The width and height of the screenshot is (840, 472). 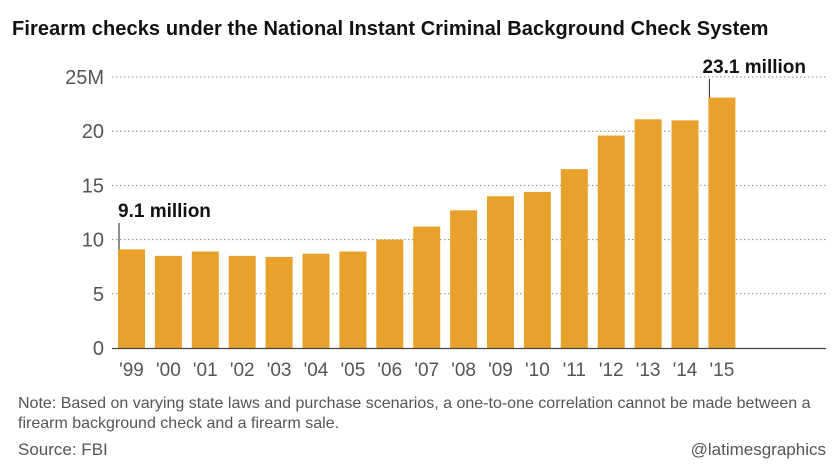 What do you see at coordinates (754, 67) in the screenshot?
I see `annotation-label: 23.1 million` at bounding box center [754, 67].